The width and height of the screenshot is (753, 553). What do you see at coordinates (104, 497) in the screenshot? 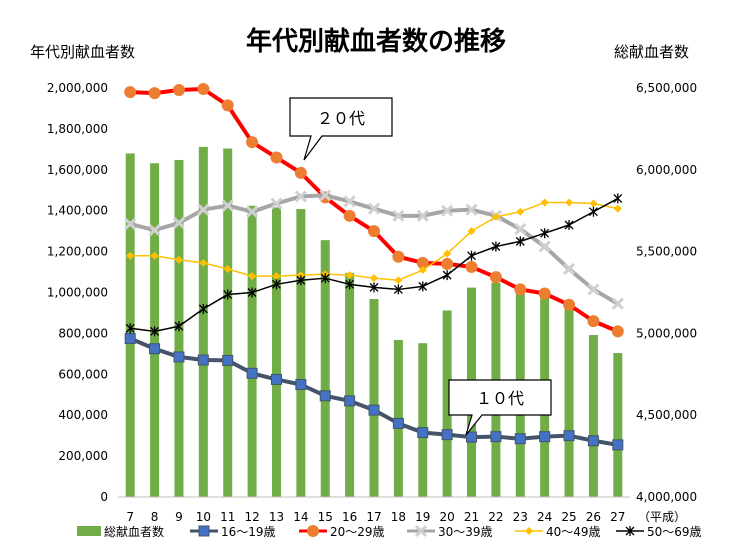
I see `left-tick-label: 0` at bounding box center [104, 497].